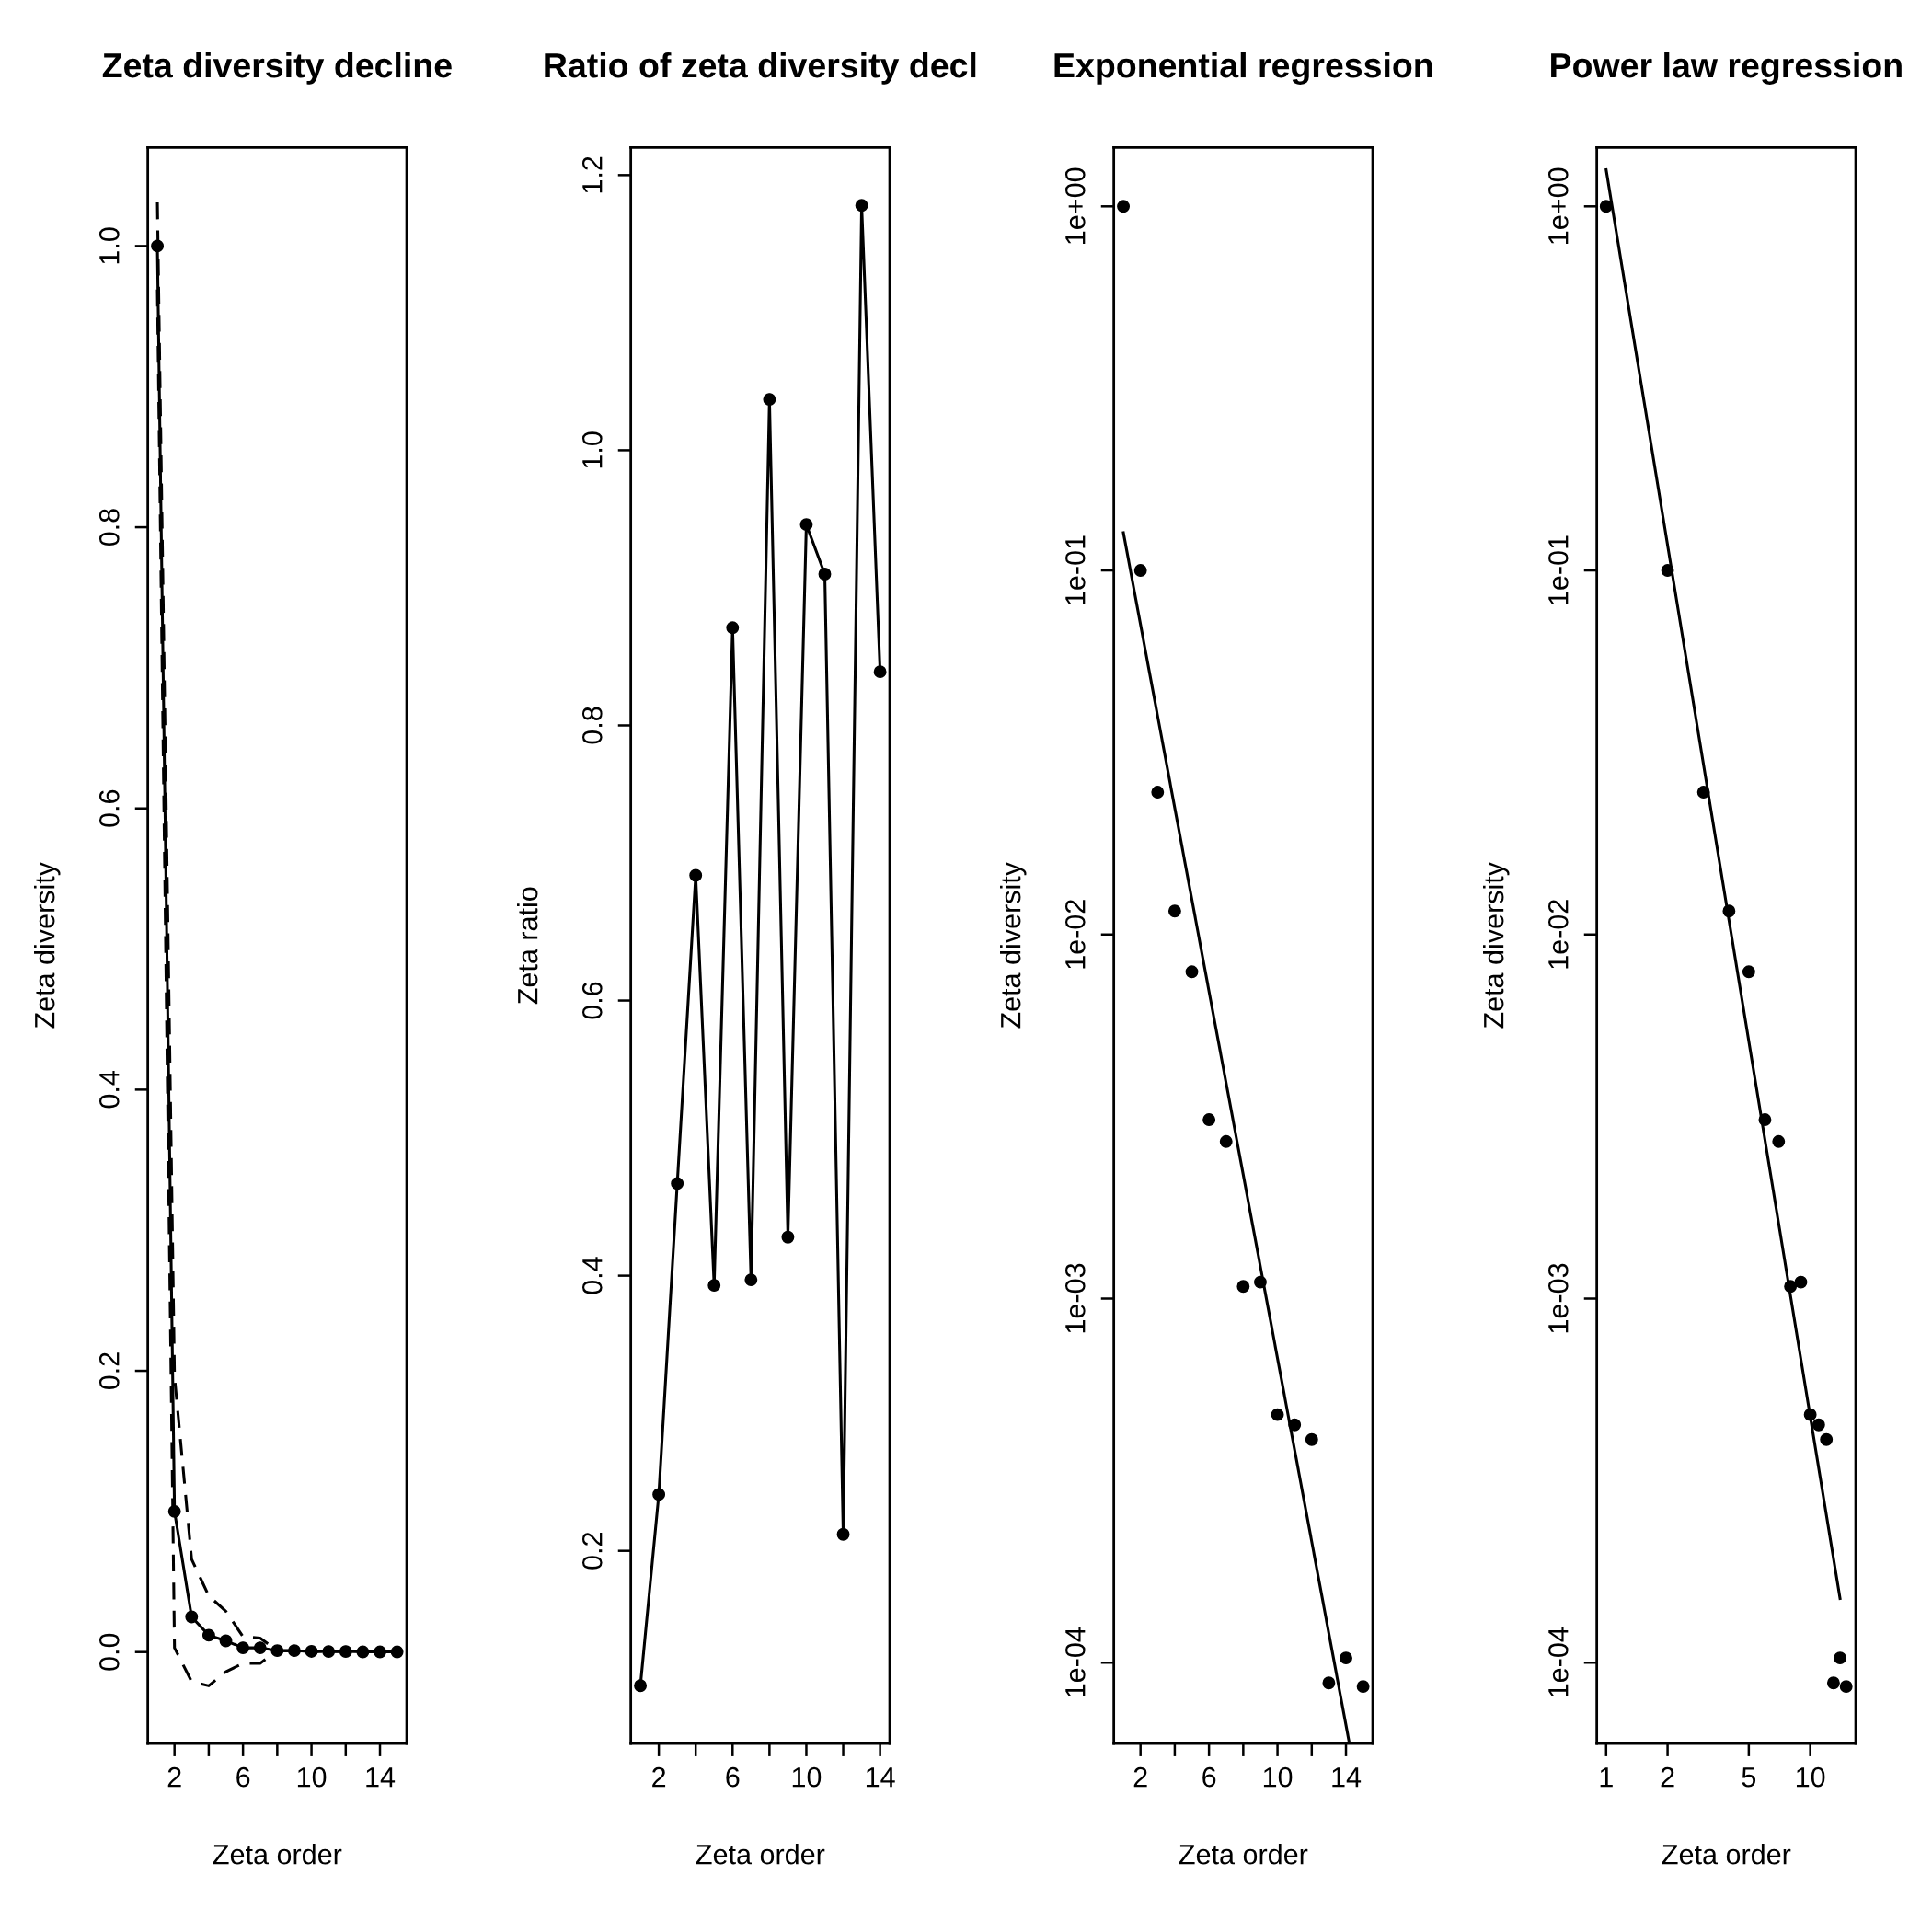 The height and width of the screenshot is (1932, 1932). I want to click on chart-title: Ratio of zeta diversity decl, so click(760, 68).